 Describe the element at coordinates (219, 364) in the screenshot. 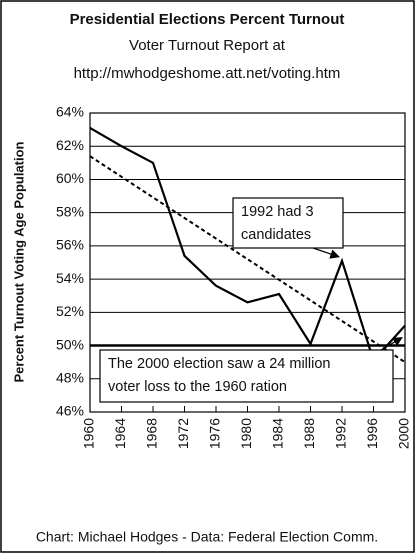

I see `annotation-text: The 2000 election saw a 24 million` at that location.